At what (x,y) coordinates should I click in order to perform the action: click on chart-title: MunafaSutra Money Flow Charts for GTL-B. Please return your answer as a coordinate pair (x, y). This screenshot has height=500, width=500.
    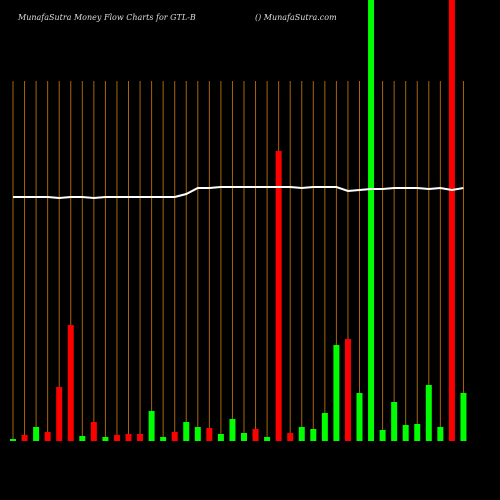
    Looking at the image, I should click on (106, 17).